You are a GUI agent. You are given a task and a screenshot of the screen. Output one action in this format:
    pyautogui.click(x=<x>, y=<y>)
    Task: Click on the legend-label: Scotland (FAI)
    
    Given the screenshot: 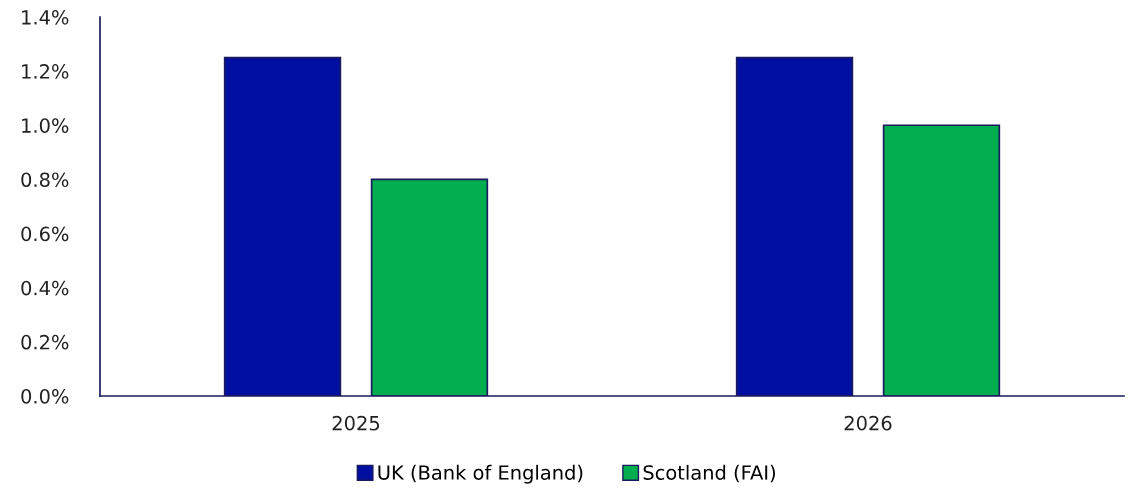 What is the action you would take?
    pyautogui.click(x=709, y=473)
    